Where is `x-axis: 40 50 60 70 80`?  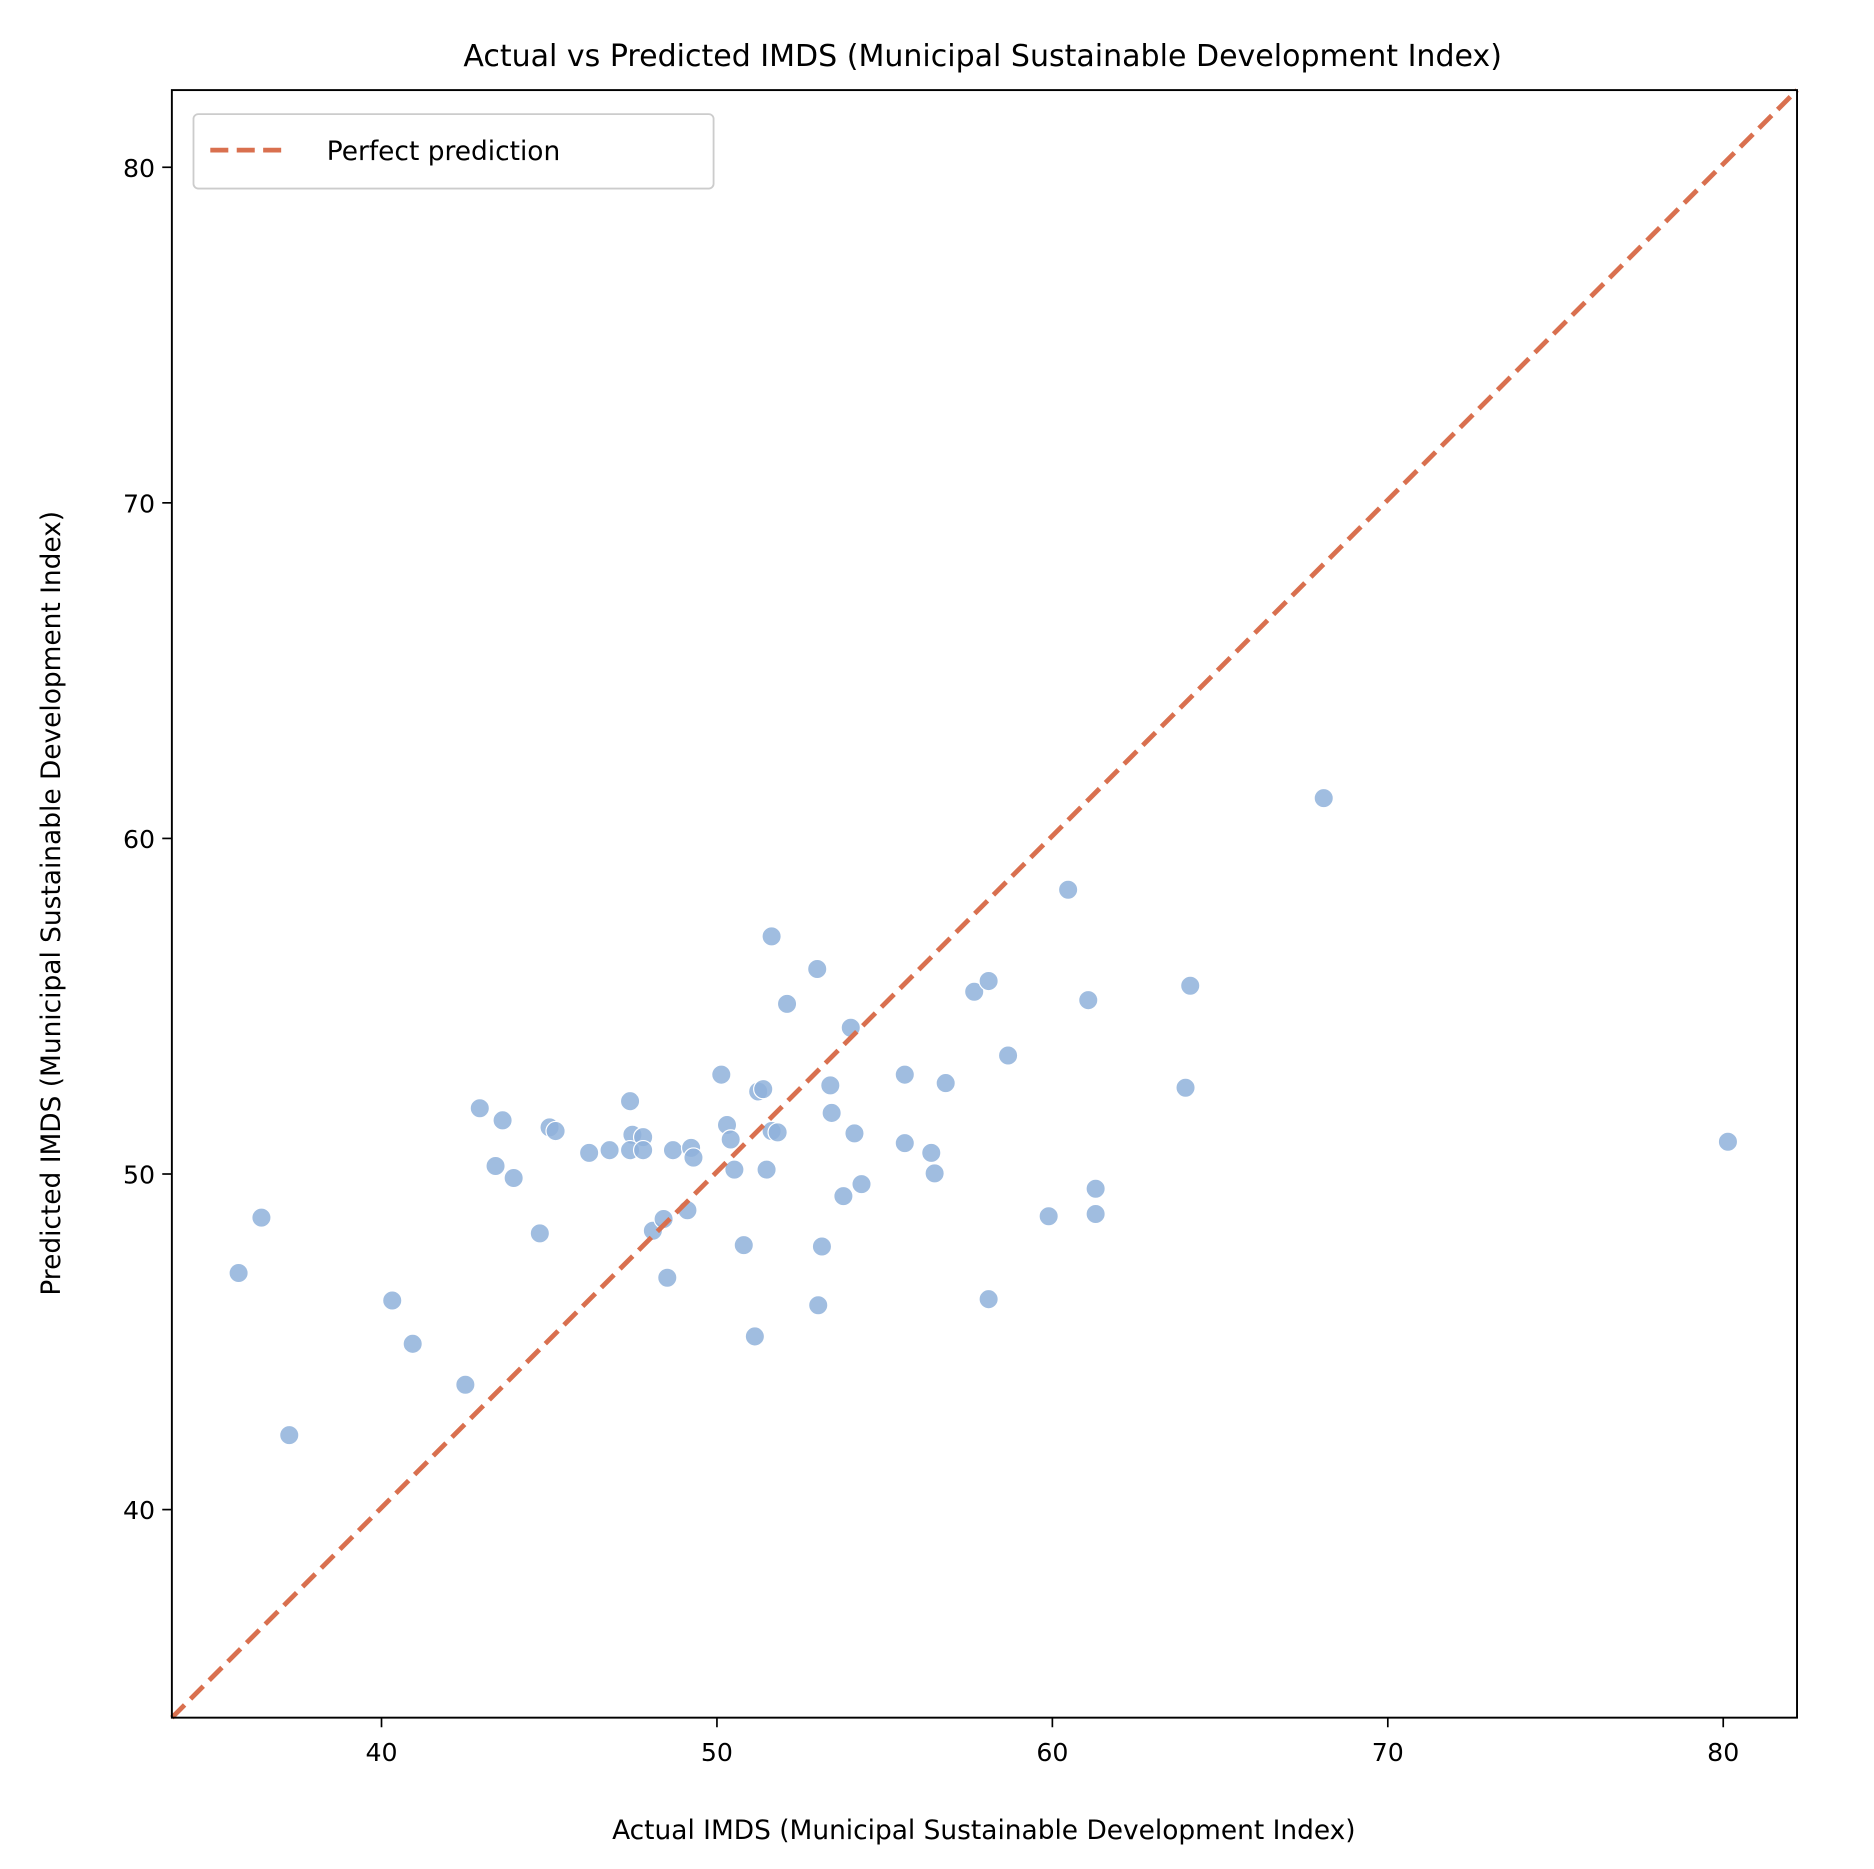
x-axis: 40 50 60 70 80 is located at coordinates (1052, 1742).